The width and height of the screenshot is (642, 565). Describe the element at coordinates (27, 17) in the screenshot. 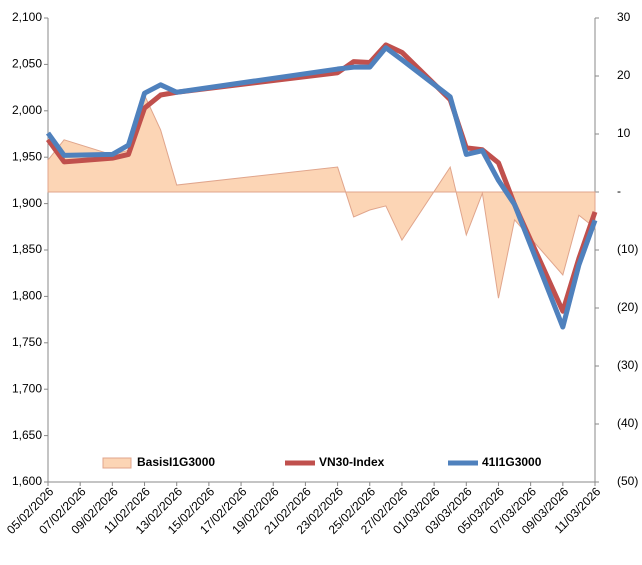

I see `y-tick-label: 2,100` at that location.